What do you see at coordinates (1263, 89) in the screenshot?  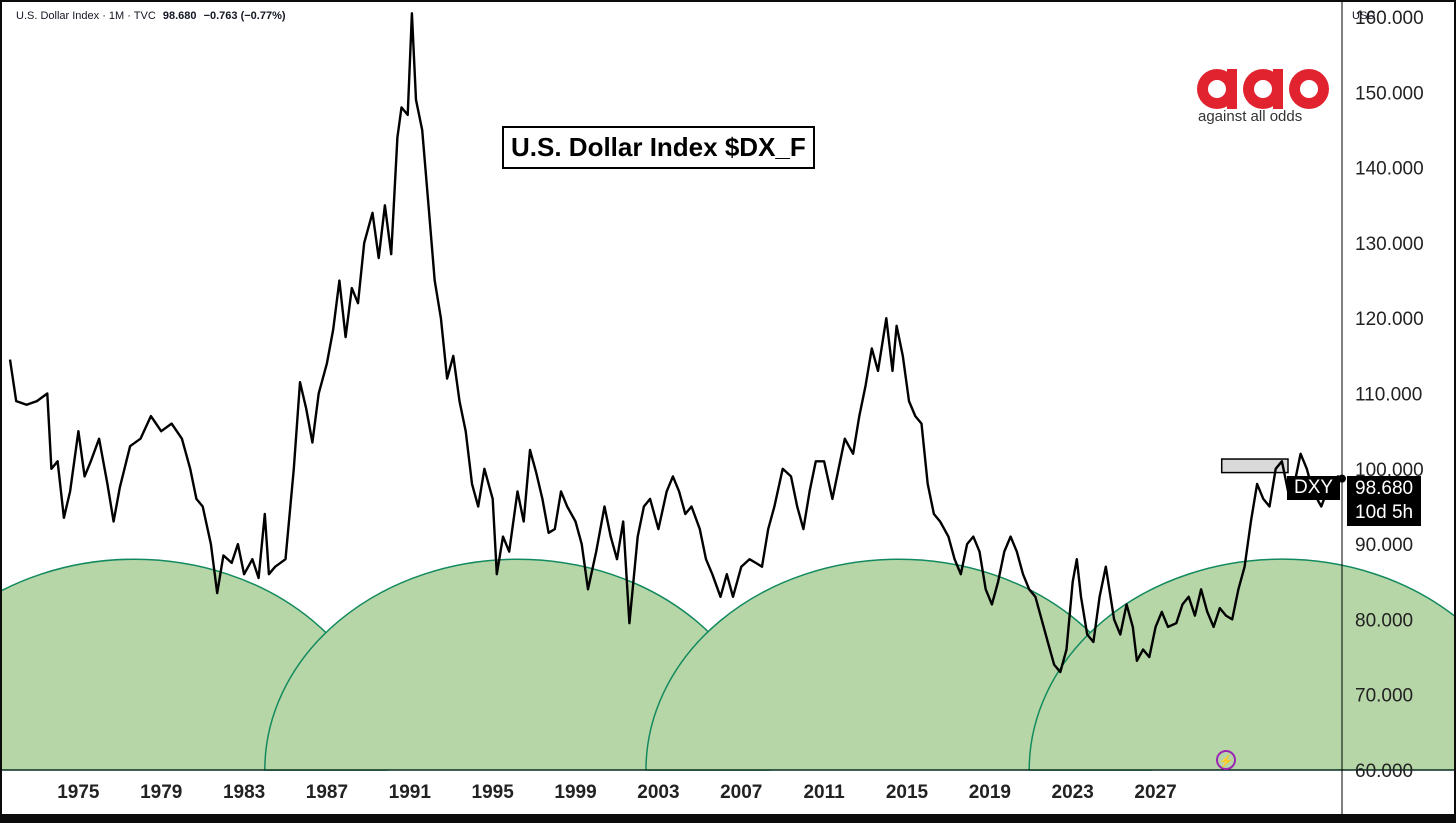 I see `aao-logo-icon` at bounding box center [1263, 89].